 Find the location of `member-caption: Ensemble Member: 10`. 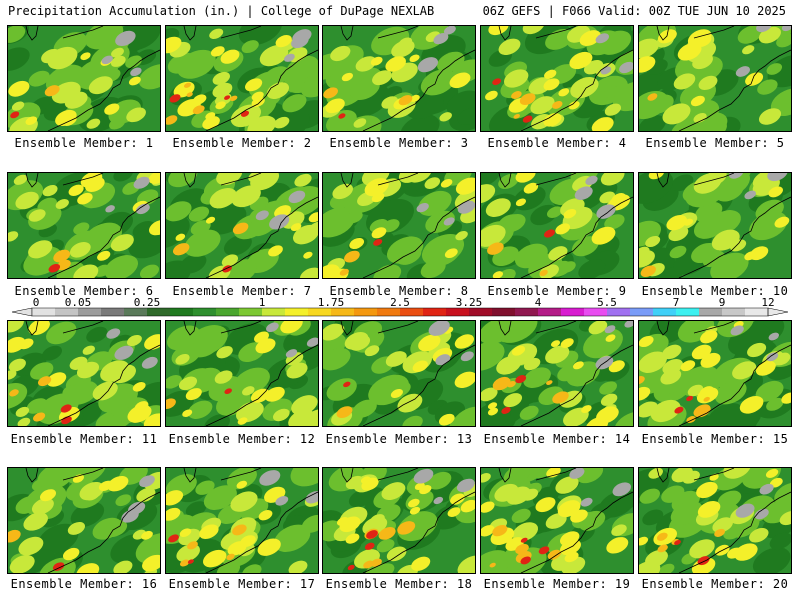

member-caption: Ensemble Member: 10 is located at coordinates (715, 291).